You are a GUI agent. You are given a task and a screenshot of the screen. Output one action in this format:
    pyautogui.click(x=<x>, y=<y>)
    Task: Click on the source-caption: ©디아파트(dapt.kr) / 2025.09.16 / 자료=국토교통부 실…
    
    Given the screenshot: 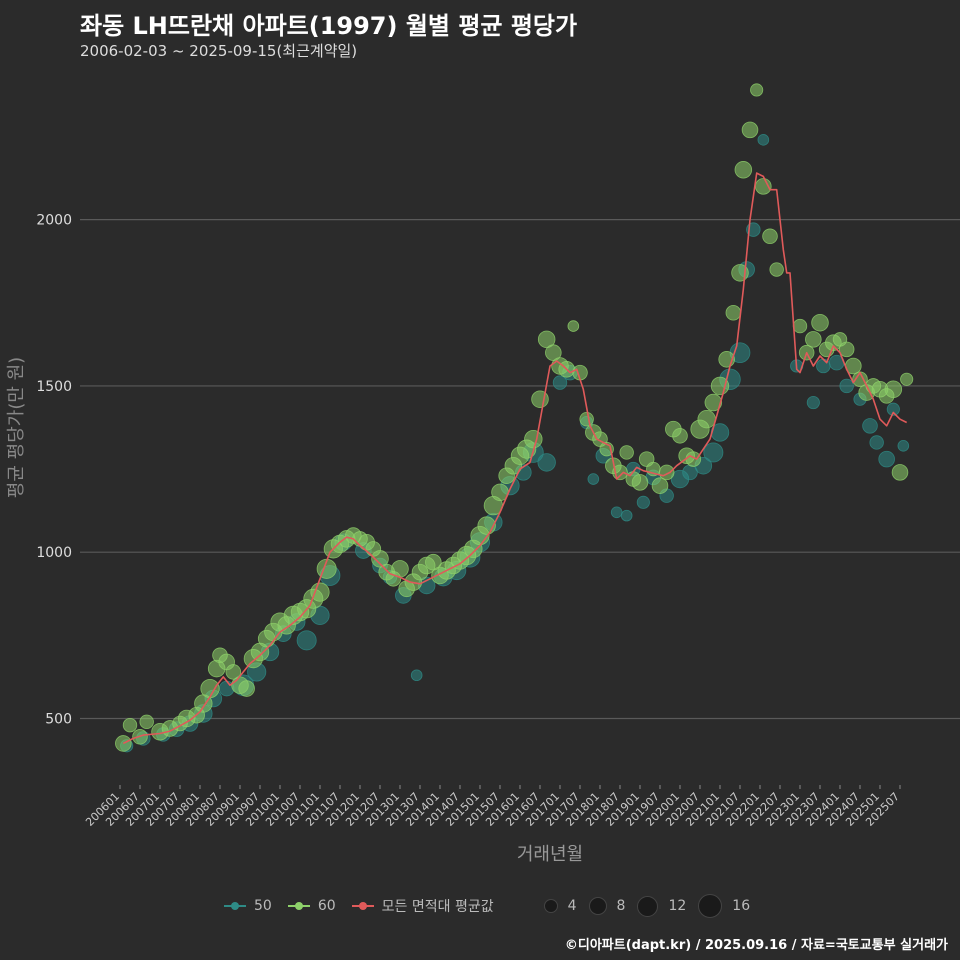 What is the action you would take?
    pyautogui.click(x=756, y=945)
    